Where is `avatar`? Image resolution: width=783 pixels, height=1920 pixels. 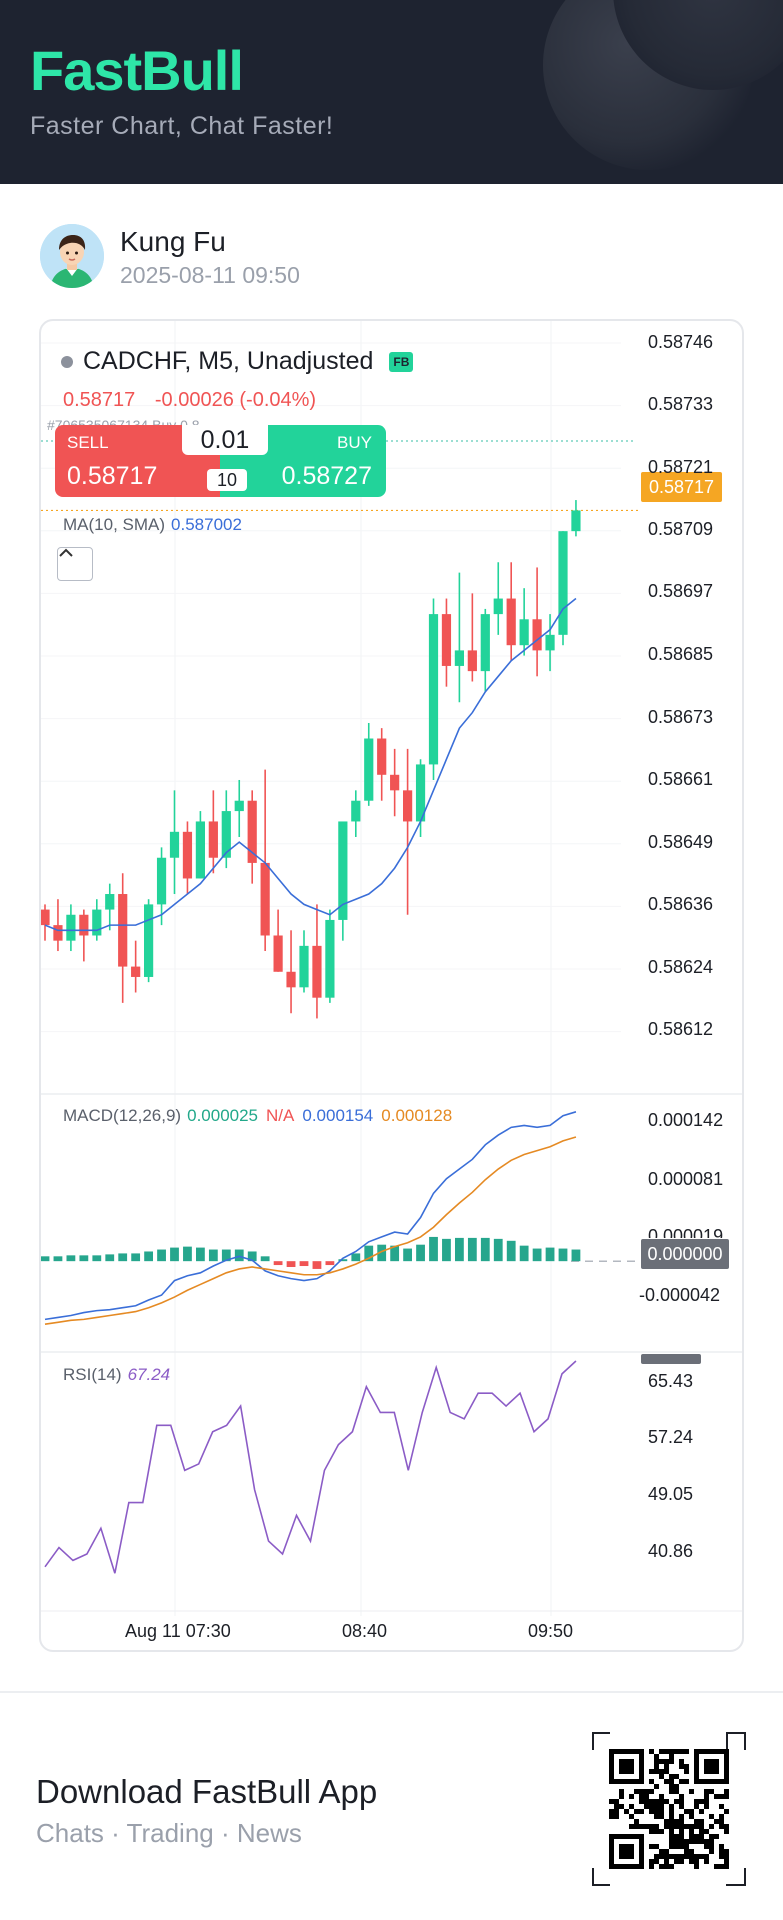 avatar is located at coordinates (72, 256).